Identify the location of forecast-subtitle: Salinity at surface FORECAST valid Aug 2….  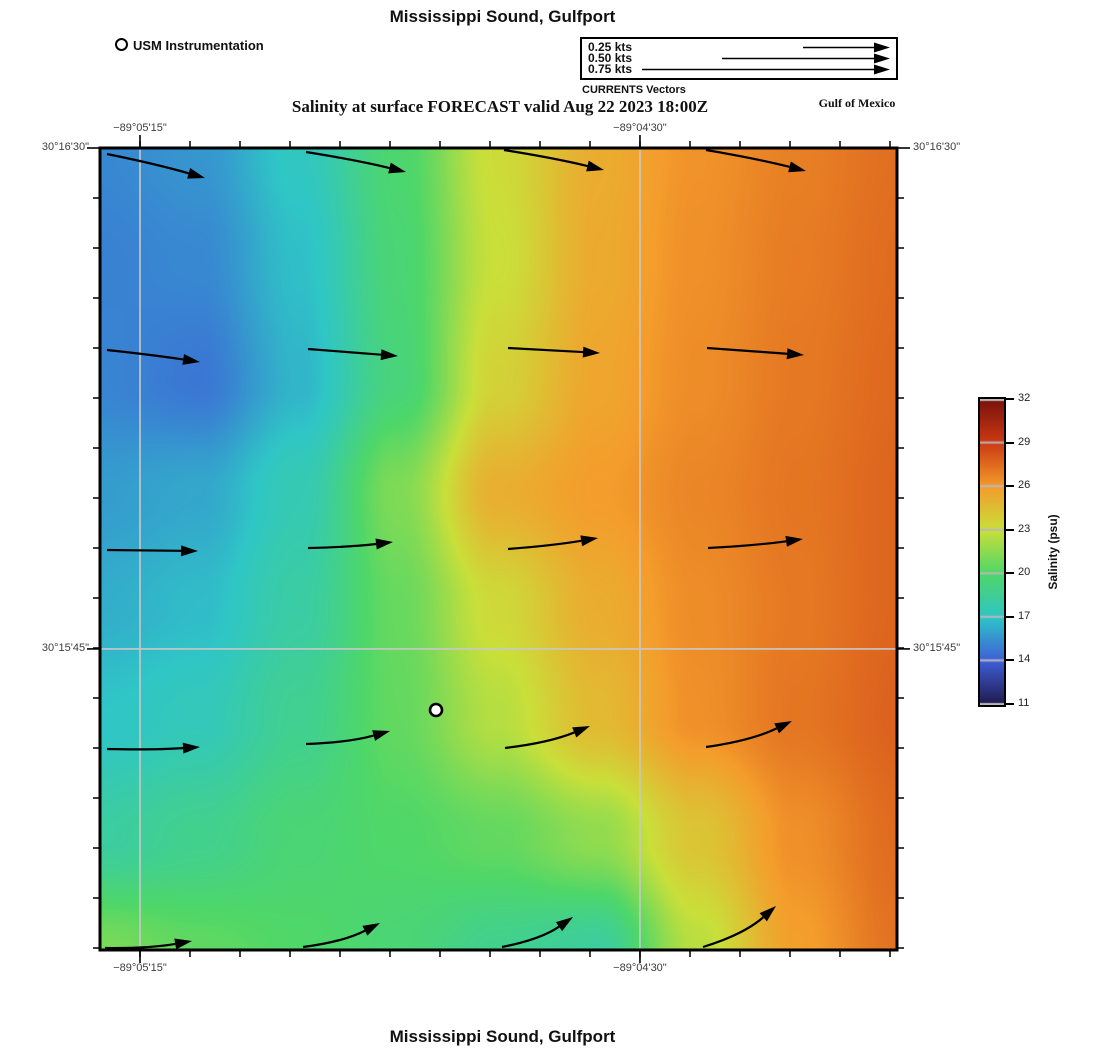
(500, 106).